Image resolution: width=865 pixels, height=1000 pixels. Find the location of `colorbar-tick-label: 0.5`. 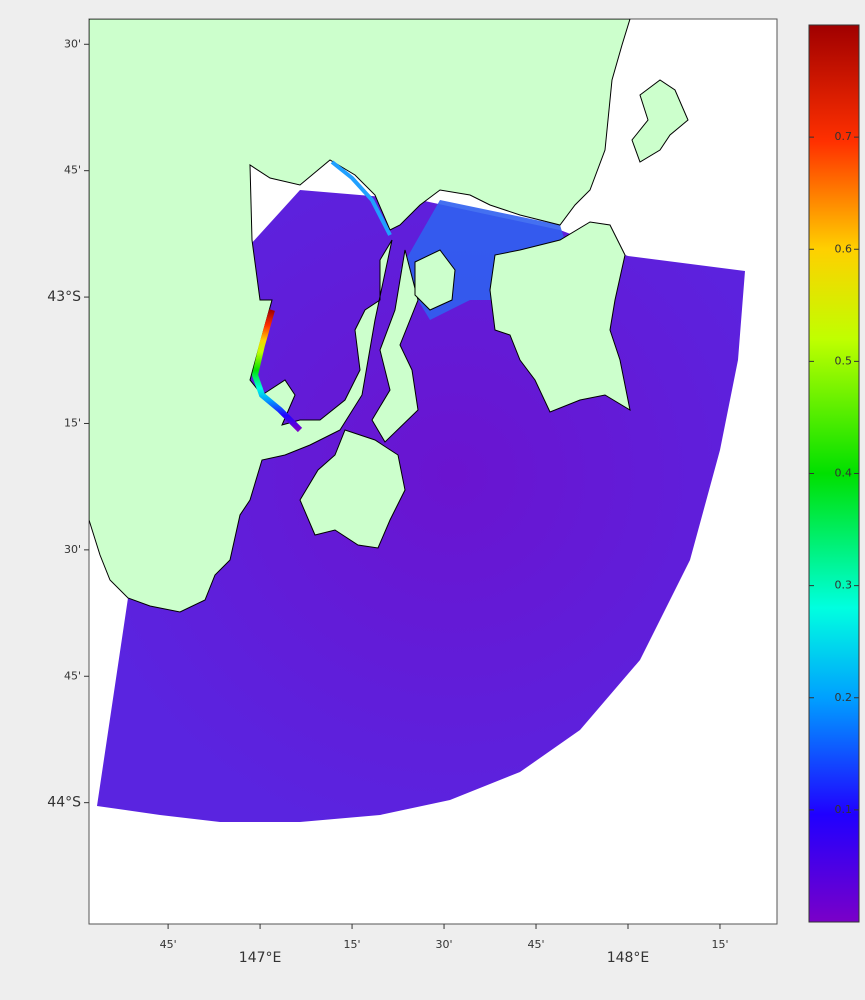

colorbar-tick-label: 0.5 is located at coordinates (844, 360).